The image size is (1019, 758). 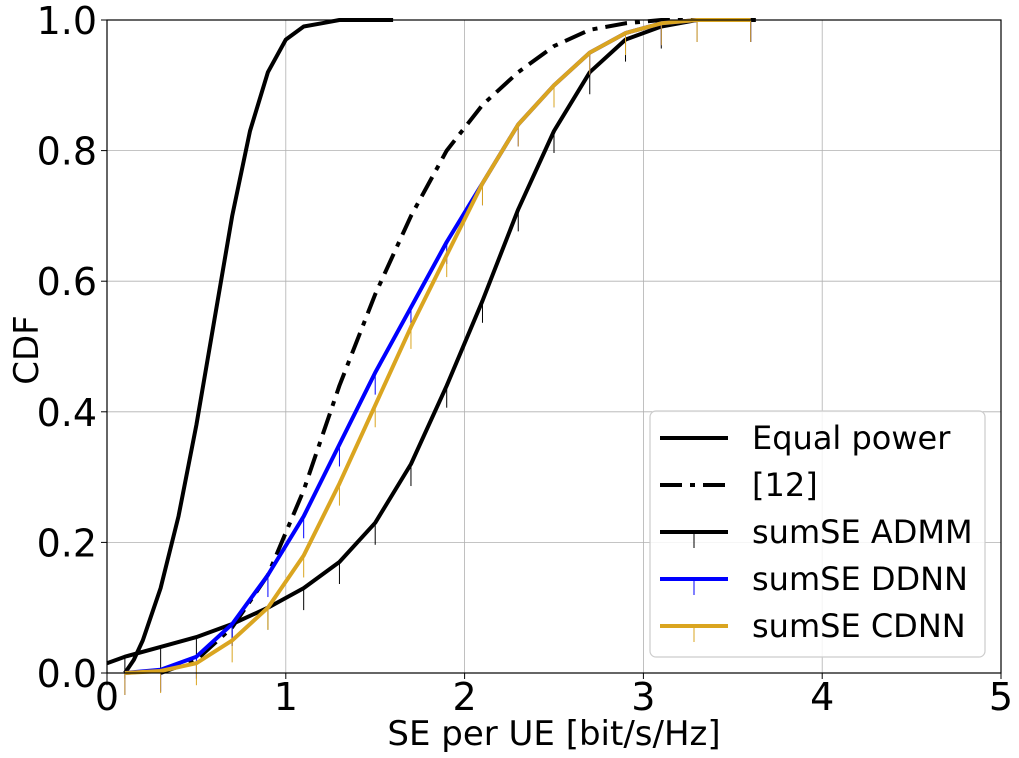 I want to click on y-tick-label: 0.4, so click(x=67, y=413).